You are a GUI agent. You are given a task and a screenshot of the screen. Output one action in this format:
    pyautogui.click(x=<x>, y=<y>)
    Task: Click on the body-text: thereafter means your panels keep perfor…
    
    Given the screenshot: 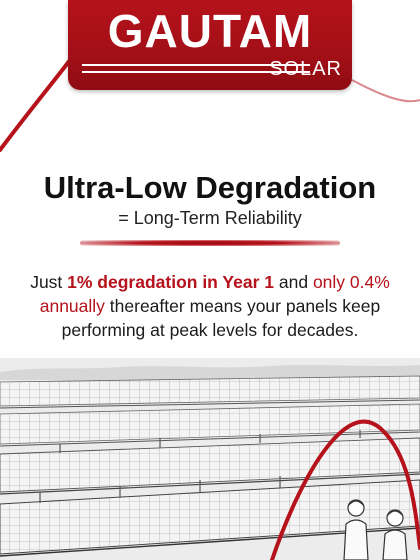 What is the action you would take?
    pyautogui.click(x=221, y=318)
    